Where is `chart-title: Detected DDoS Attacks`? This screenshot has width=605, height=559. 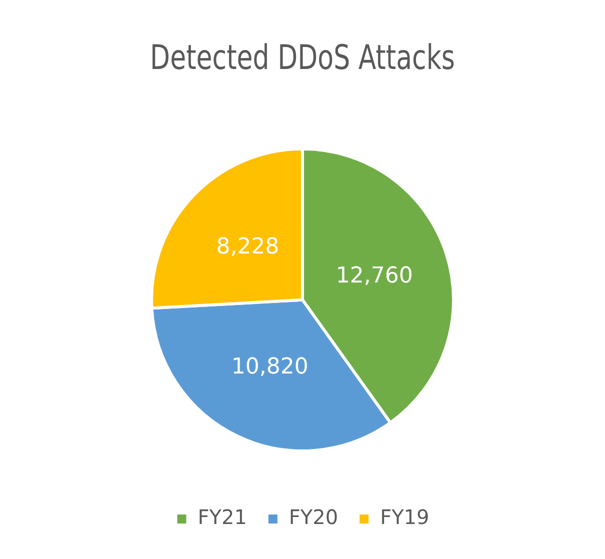
chart-title: Detected DDoS Attacks is located at coordinates (302, 58).